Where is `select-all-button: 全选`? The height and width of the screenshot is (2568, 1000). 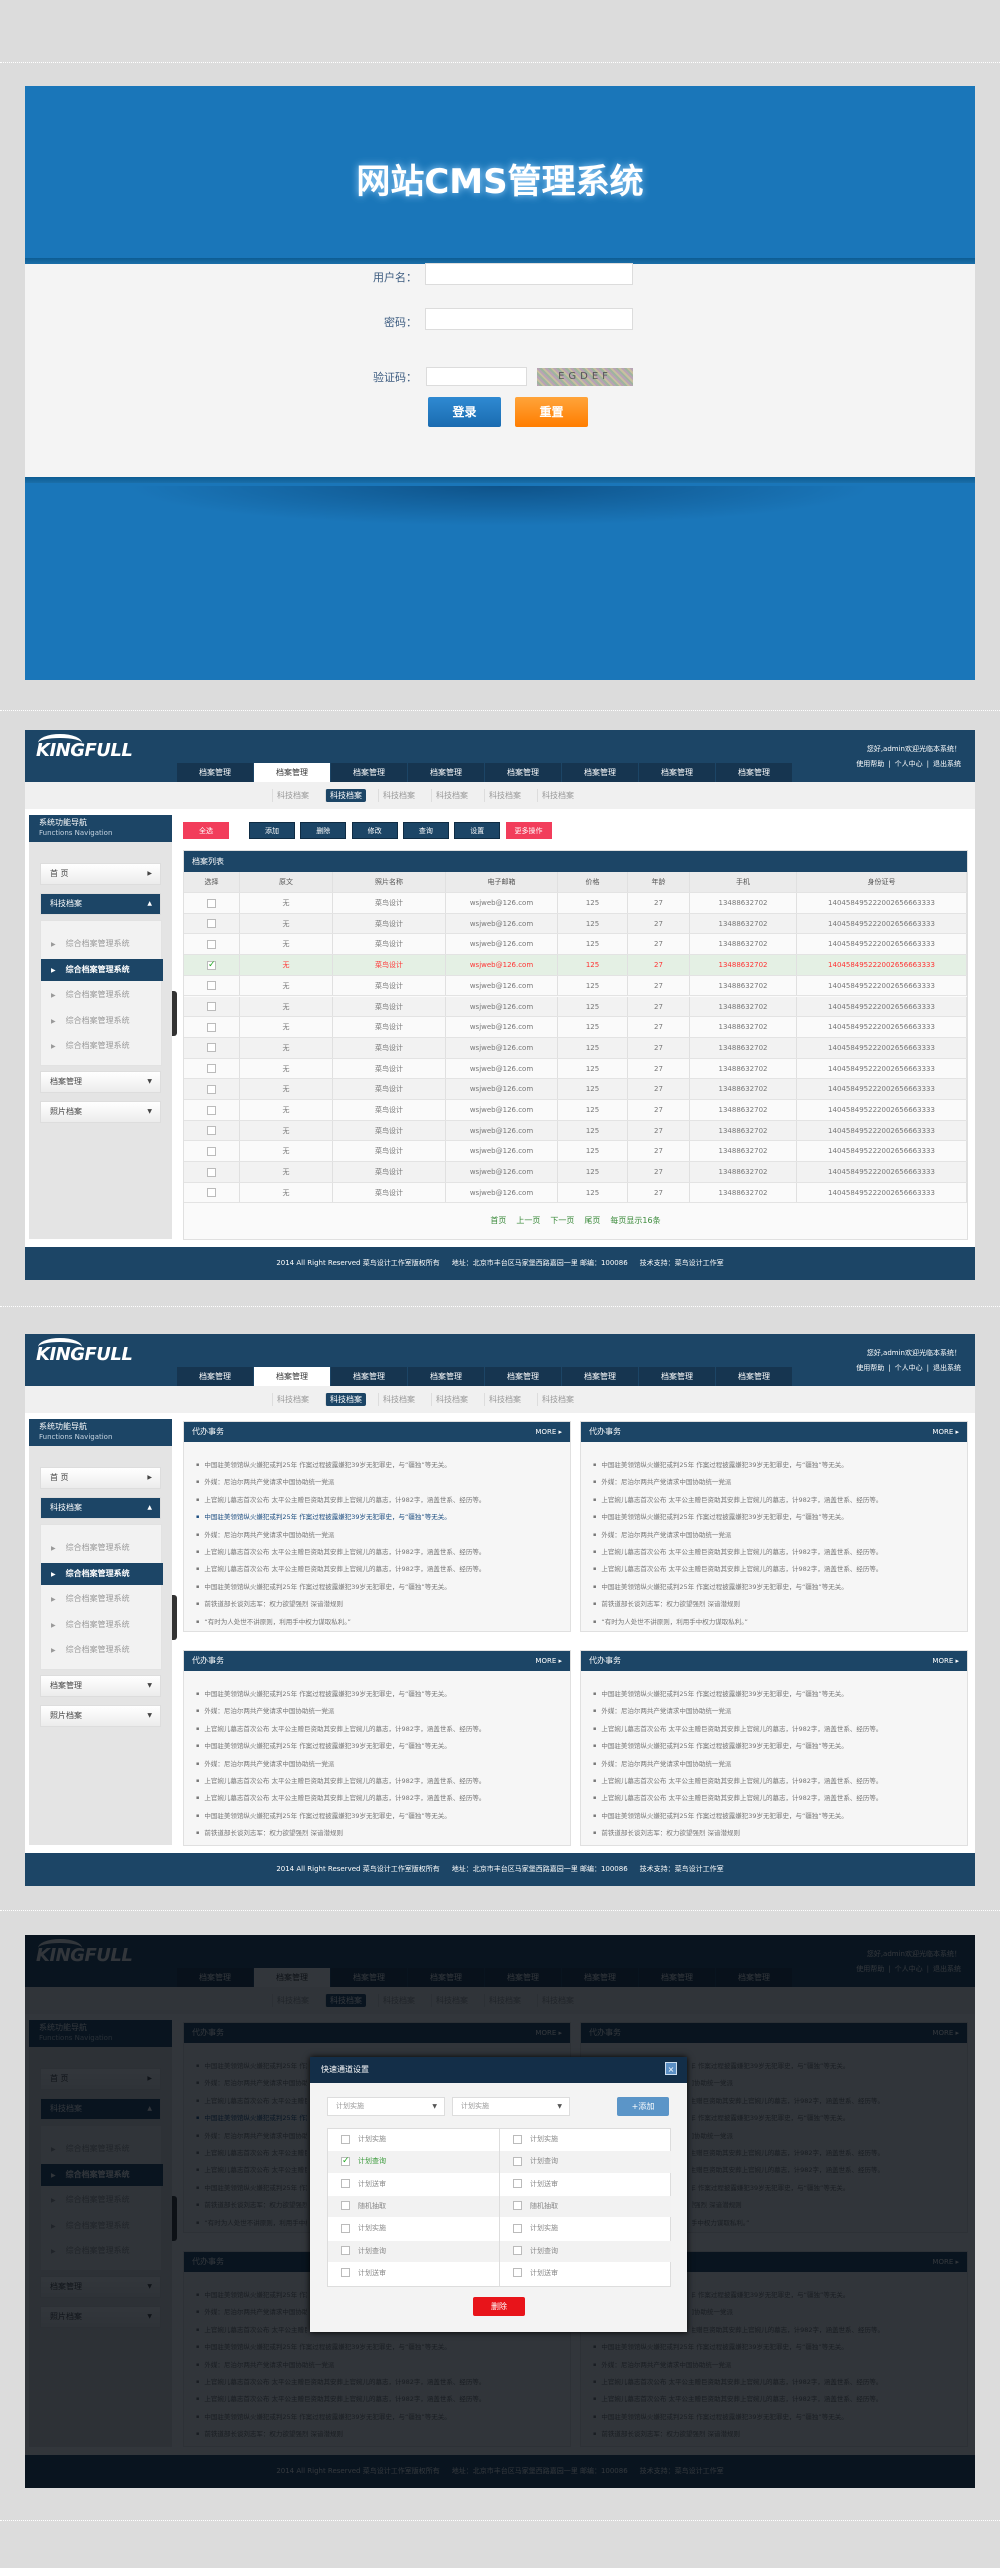 select-all-button: 全选 is located at coordinates (206, 830).